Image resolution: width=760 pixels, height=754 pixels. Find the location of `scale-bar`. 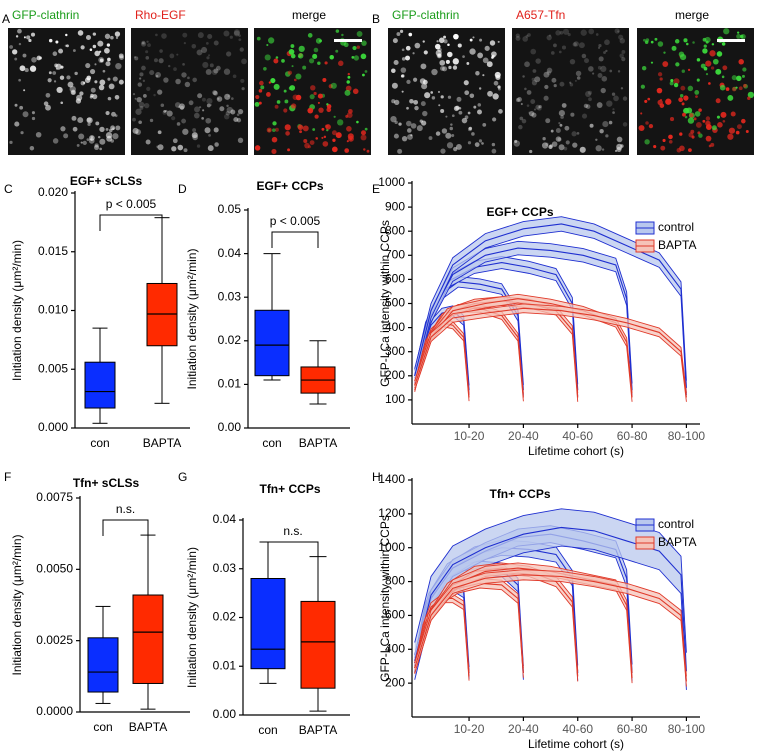

scale-bar is located at coordinates (731, 40).